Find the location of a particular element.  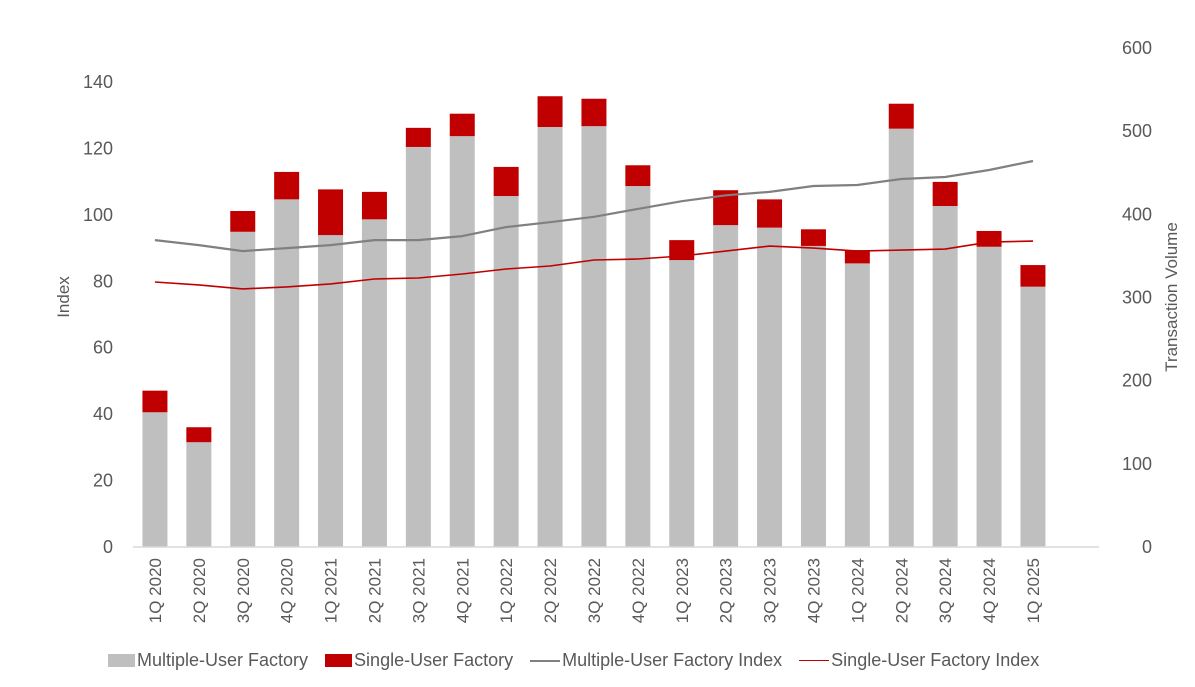

red-line-swatch-icon is located at coordinates (814, 660).